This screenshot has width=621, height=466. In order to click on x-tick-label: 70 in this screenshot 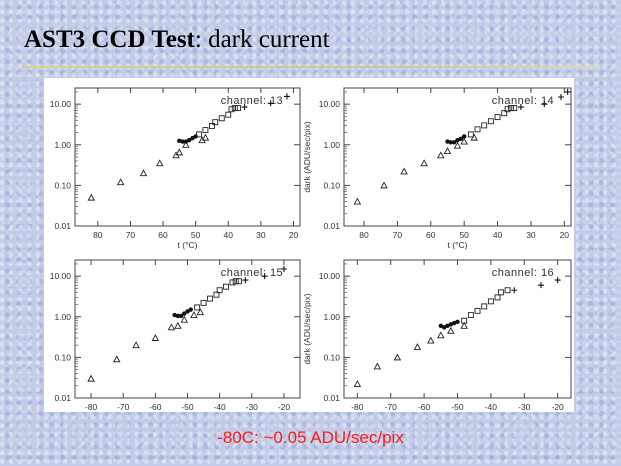, I will do `click(131, 235)`.